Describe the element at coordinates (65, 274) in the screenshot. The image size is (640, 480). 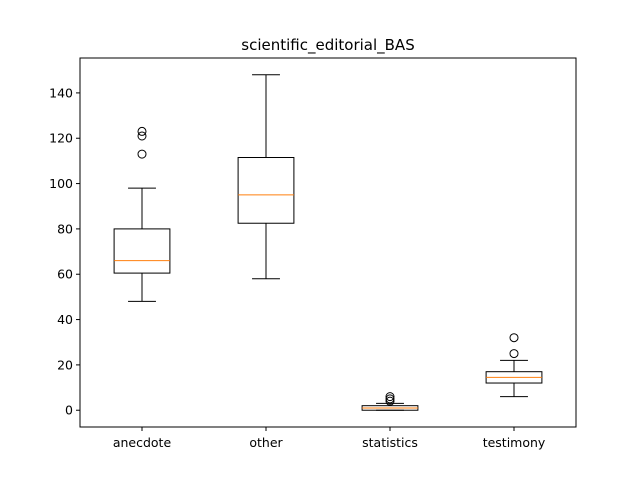
I see `y-tick-label: 60` at that location.